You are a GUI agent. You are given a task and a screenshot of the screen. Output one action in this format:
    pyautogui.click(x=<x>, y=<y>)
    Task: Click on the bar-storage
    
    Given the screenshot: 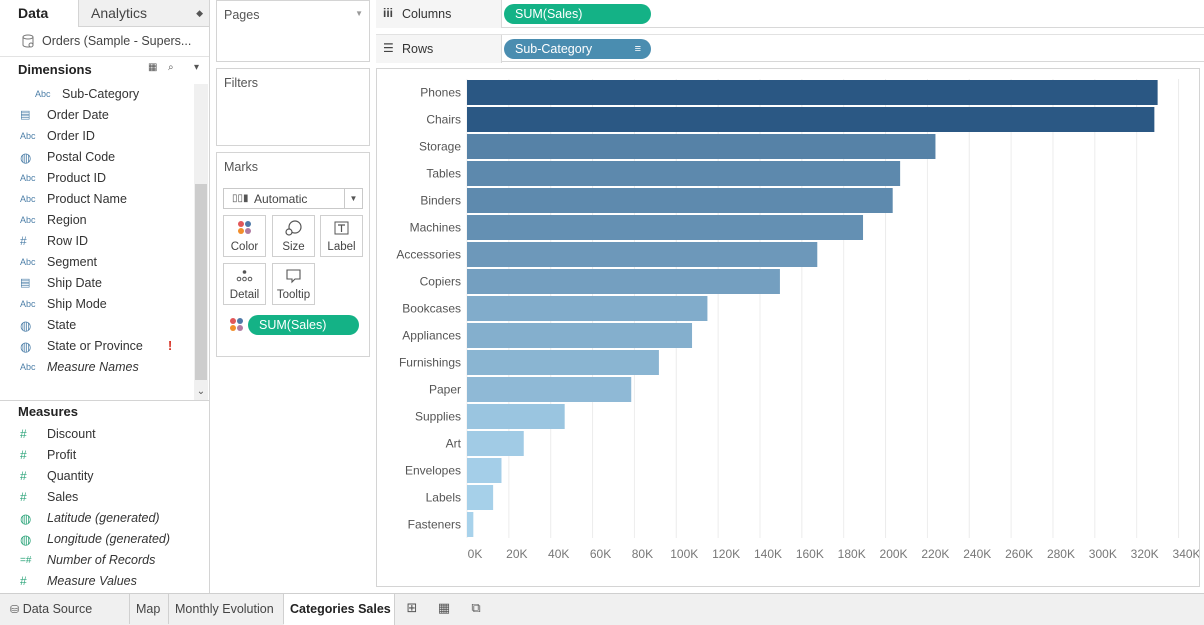 What is the action you would take?
    pyautogui.click(x=701, y=146)
    